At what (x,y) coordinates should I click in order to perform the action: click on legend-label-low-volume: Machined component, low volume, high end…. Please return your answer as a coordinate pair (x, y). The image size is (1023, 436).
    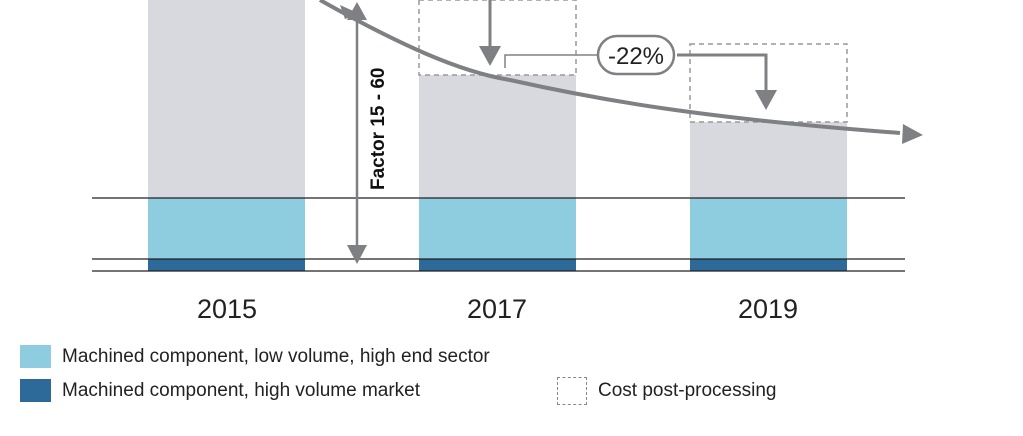
    Looking at the image, I should click on (276, 356).